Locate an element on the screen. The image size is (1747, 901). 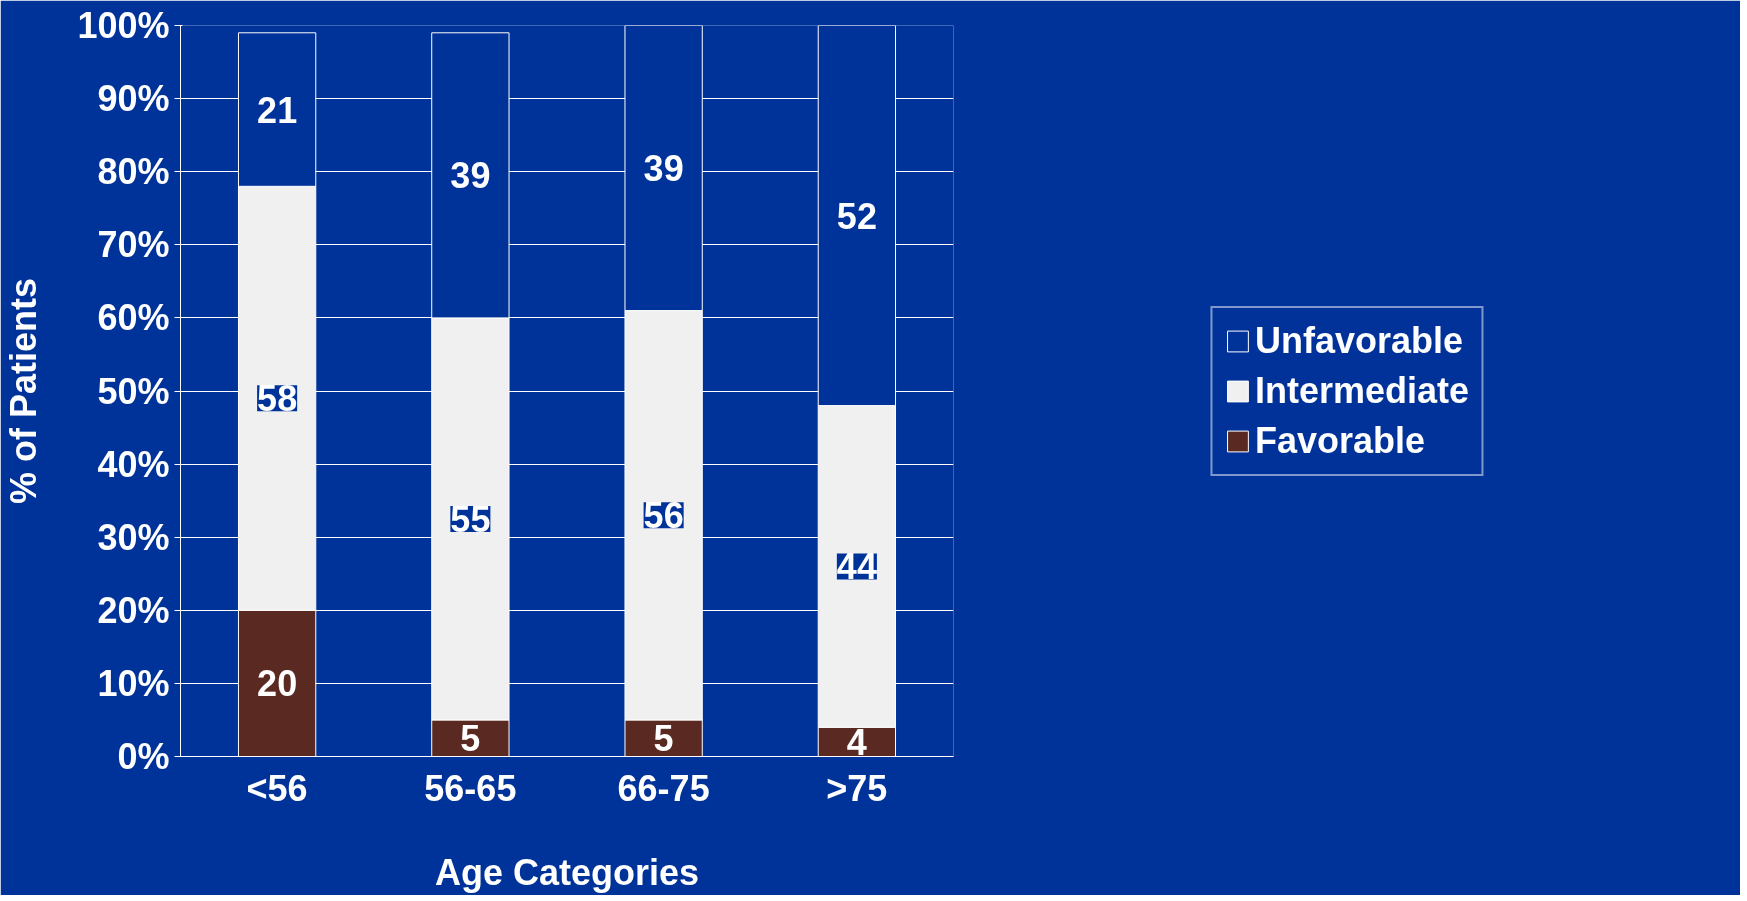
data-label: 21 is located at coordinates (277, 110).